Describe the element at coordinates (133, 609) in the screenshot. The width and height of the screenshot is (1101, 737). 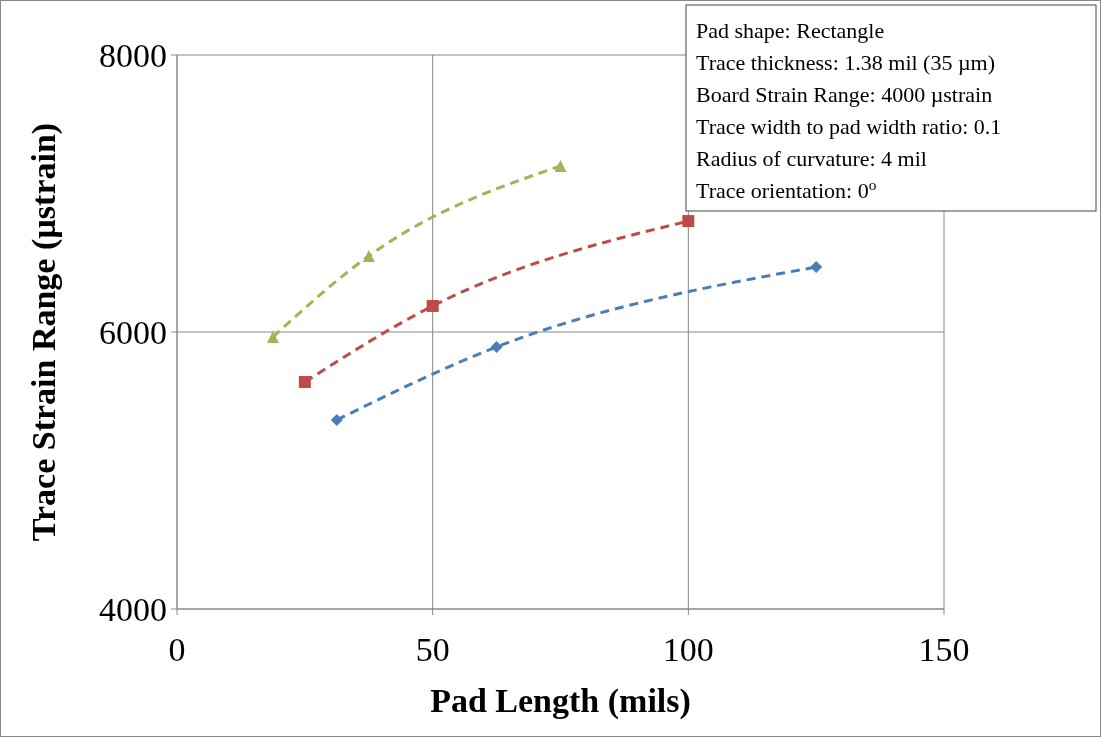
I see `y-tick-label: 4000` at that location.